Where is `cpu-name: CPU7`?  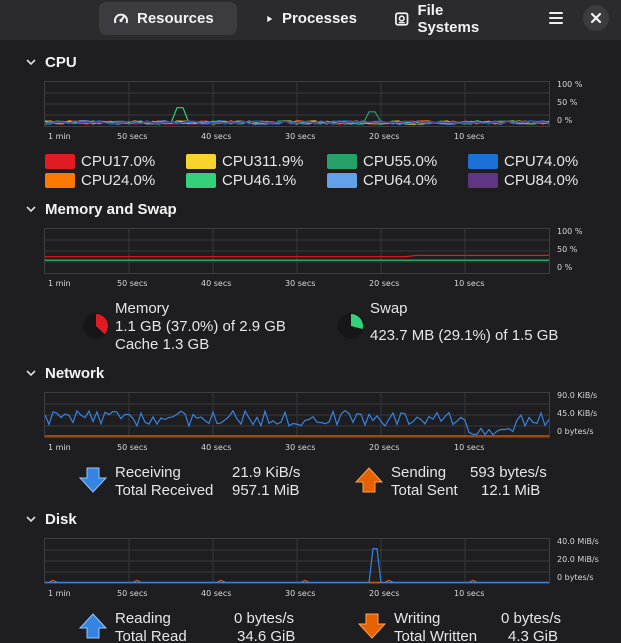
cpu-name: CPU7 is located at coordinates (524, 161).